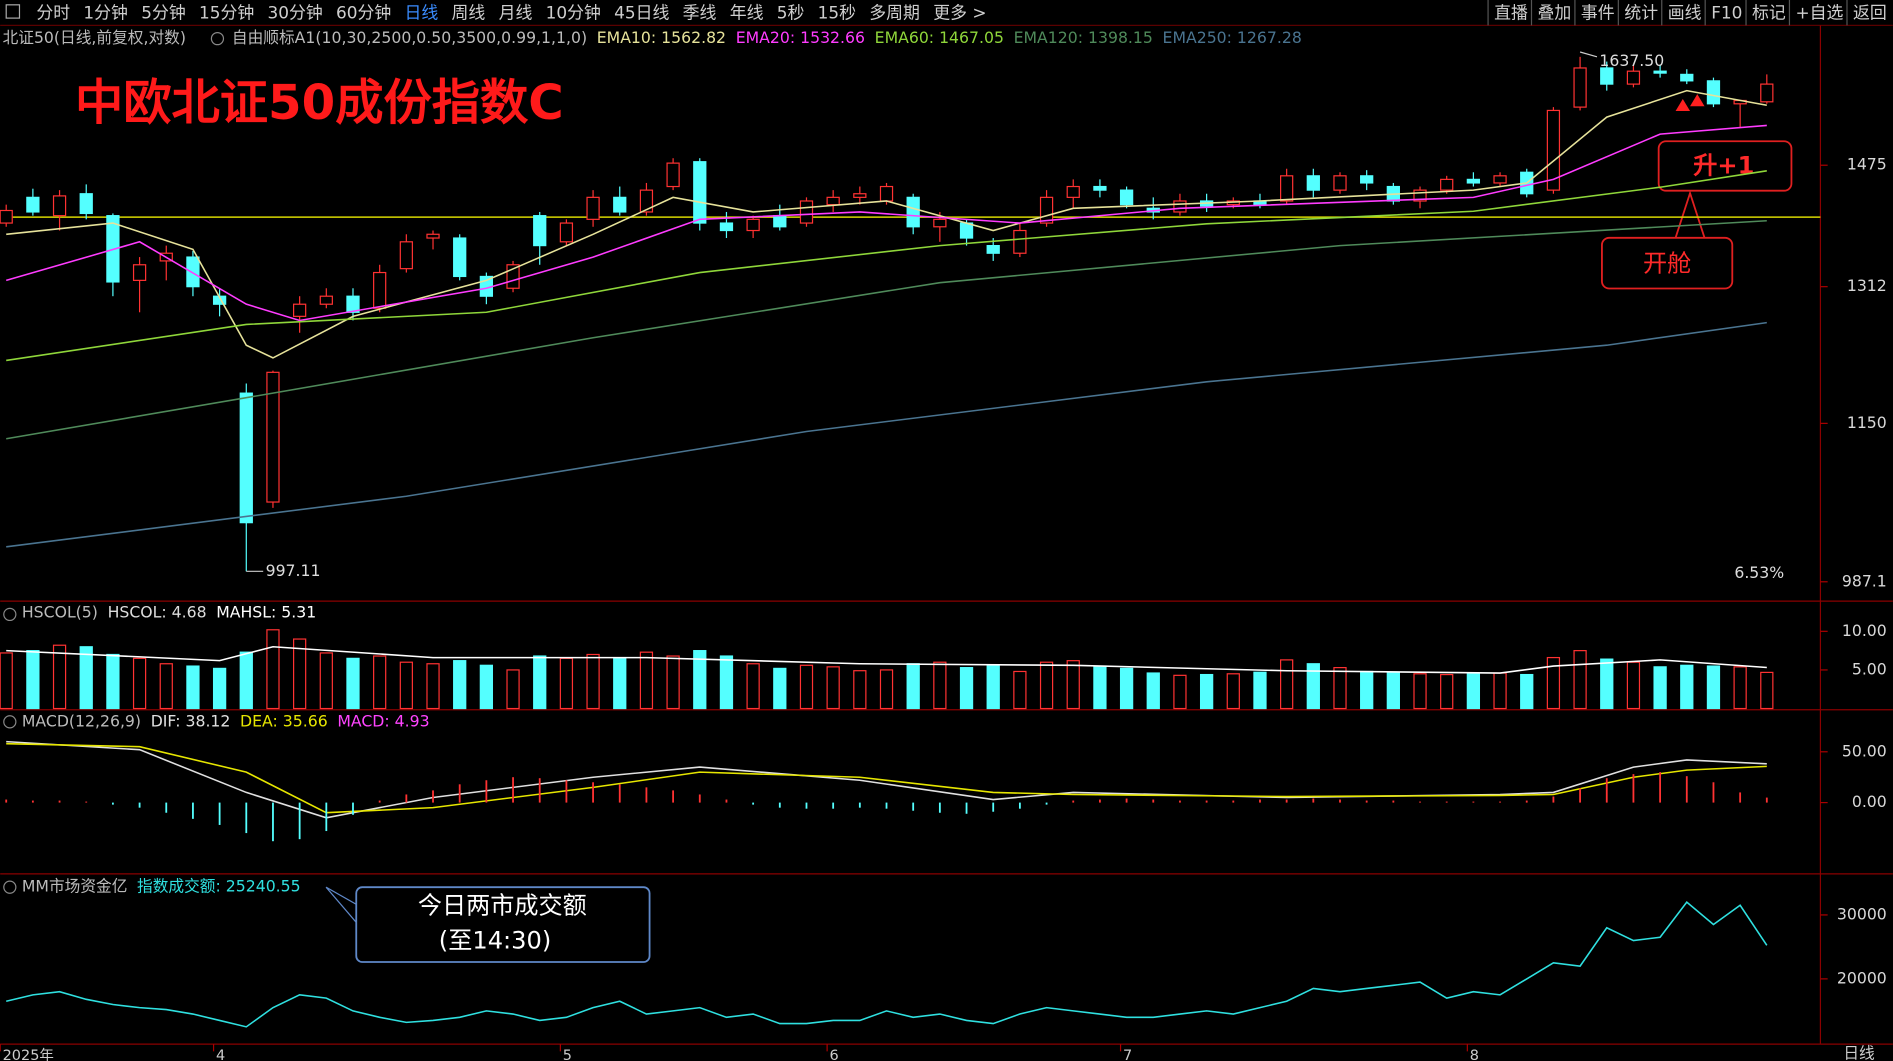 This screenshot has height=1061, width=1893. What do you see at coordinates (219, 886) in the screenshot?
I see `legend-item: 指数成交额: 25240.55` at bounding box center [219, 886].